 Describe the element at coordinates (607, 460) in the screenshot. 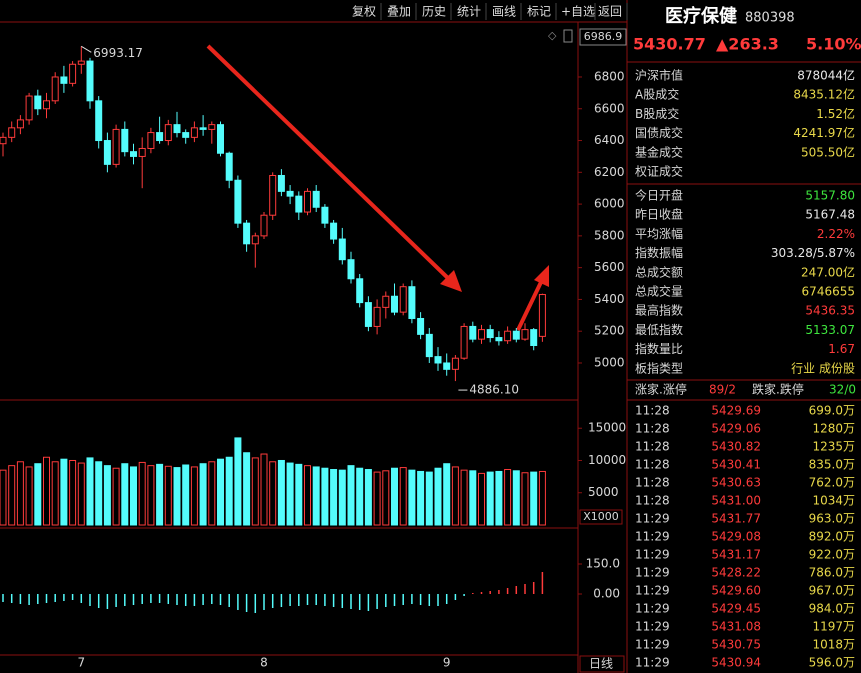

I see `y-tick-label: 10000` at that location.